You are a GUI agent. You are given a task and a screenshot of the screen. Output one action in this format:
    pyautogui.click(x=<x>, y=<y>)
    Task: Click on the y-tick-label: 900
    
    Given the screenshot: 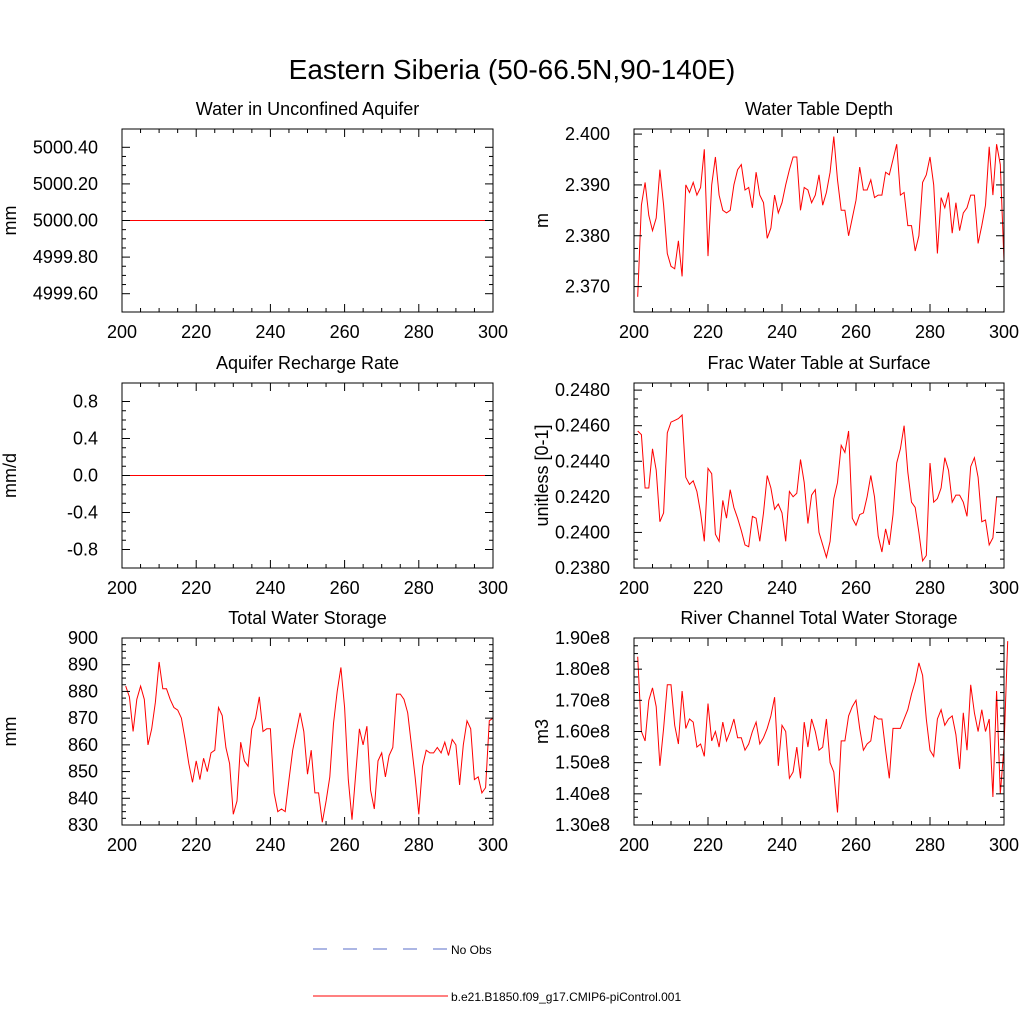 What is the action you would take?
    pyautogui.click(x=83, y=638)
    